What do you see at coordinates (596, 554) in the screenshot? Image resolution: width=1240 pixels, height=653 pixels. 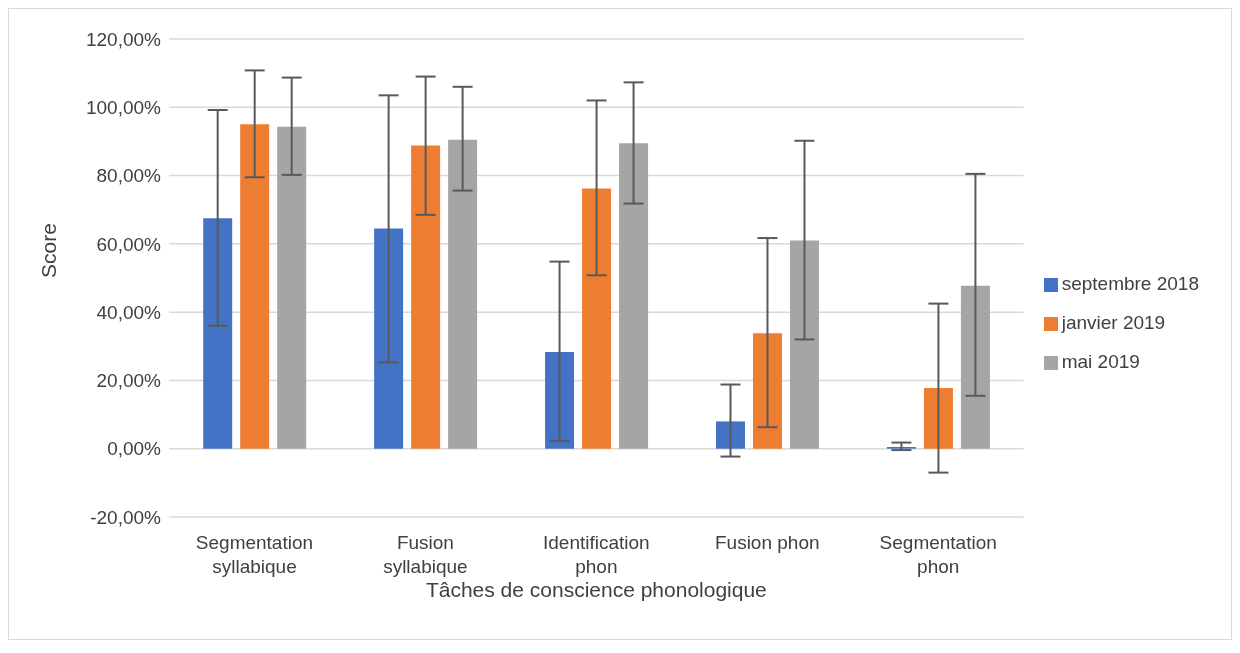 I see `x-tick-label: Identification phon` at bounding box center [596, 554].